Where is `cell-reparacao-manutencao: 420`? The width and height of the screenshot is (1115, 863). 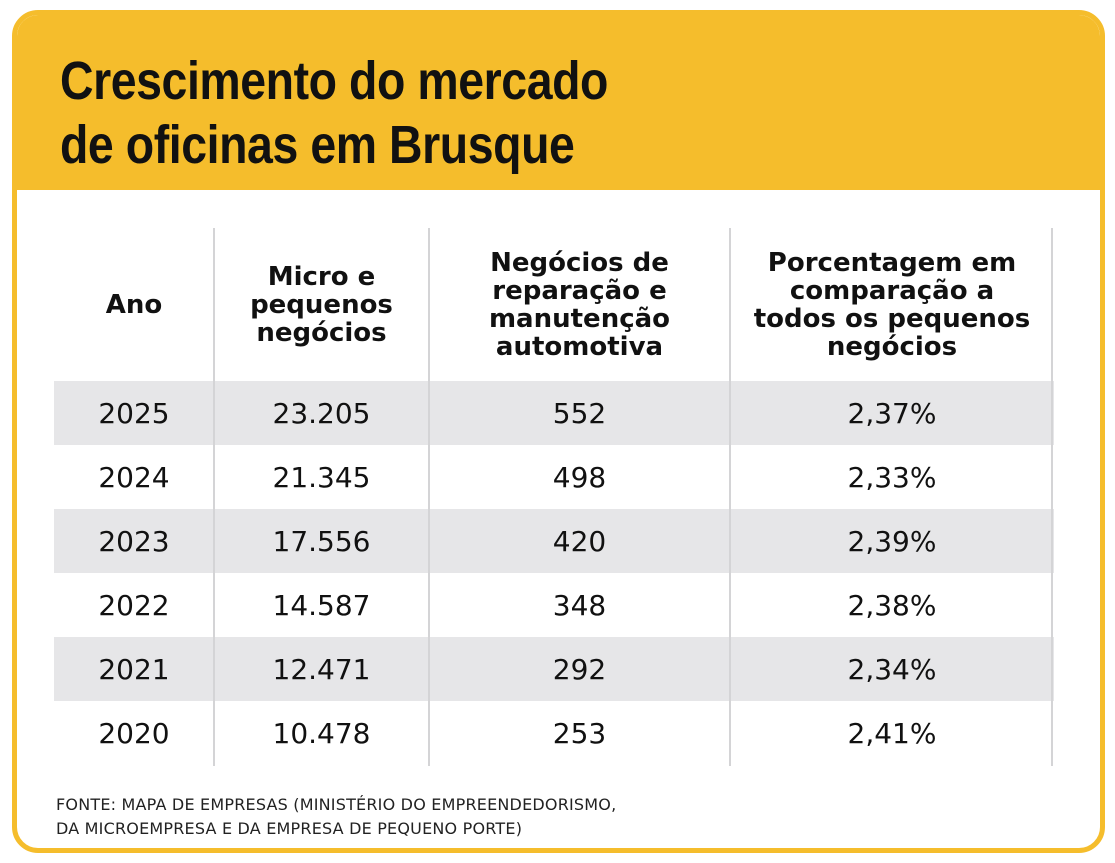 cell-reparacao-manutencao: 420 is located at coordinates (579, 541).